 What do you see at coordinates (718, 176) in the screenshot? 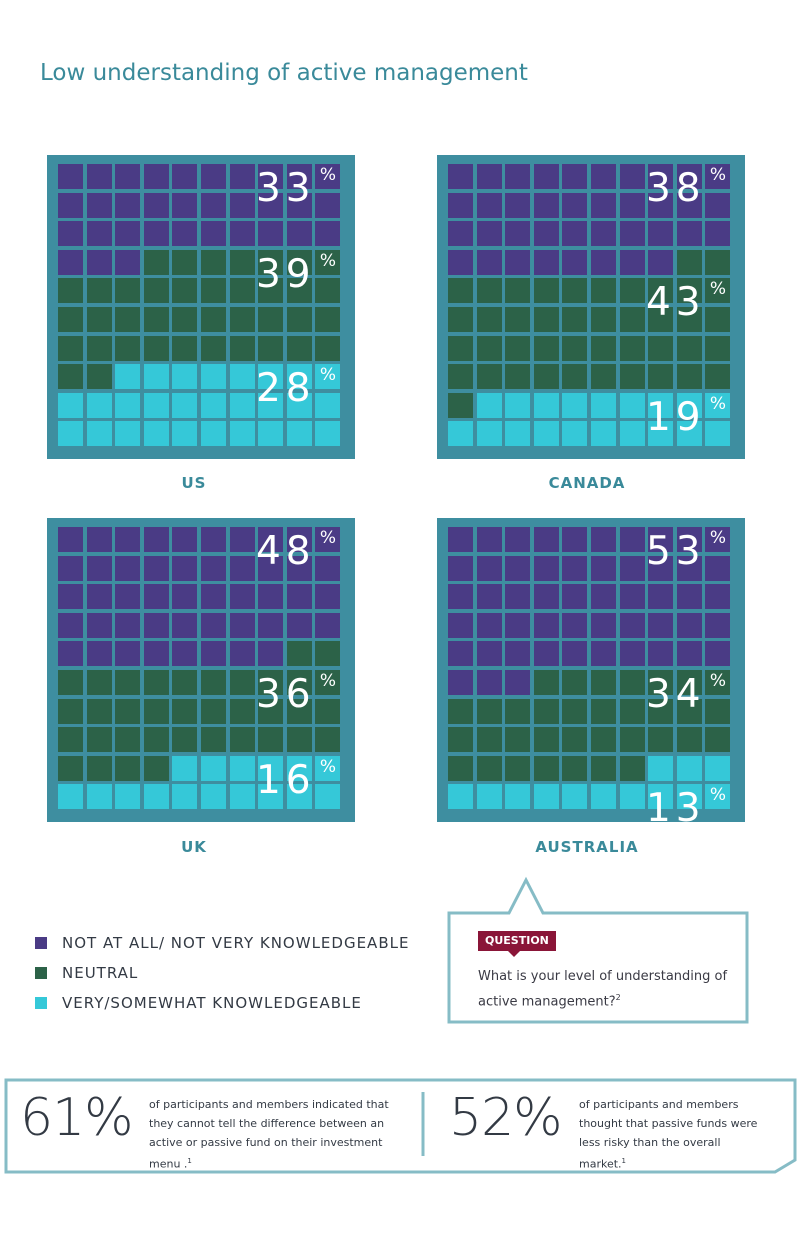
I see `percent-symbol: %` at bounding box center [718, 176].